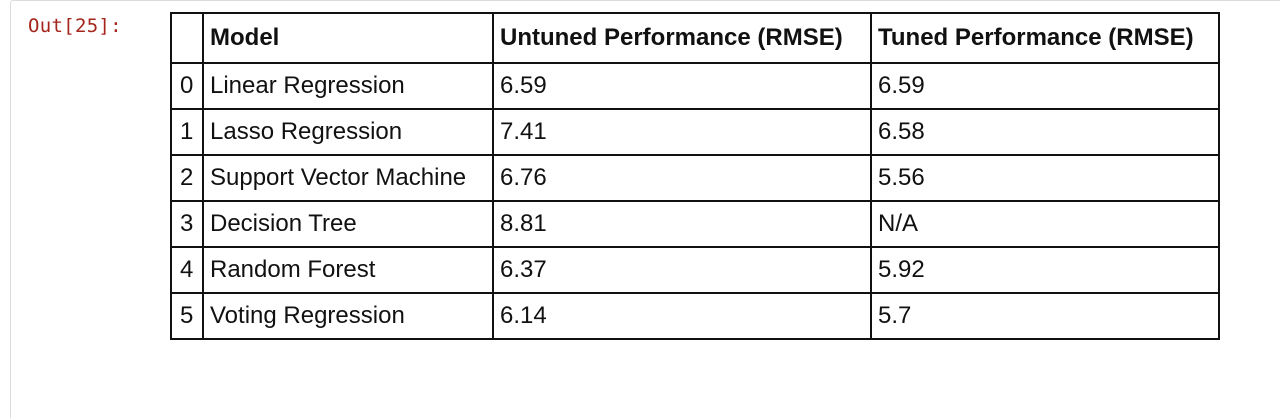 Image resolution: width=1280 pixels, height=418 pixels. I want to click on row-index: 5, so click(187, 316).